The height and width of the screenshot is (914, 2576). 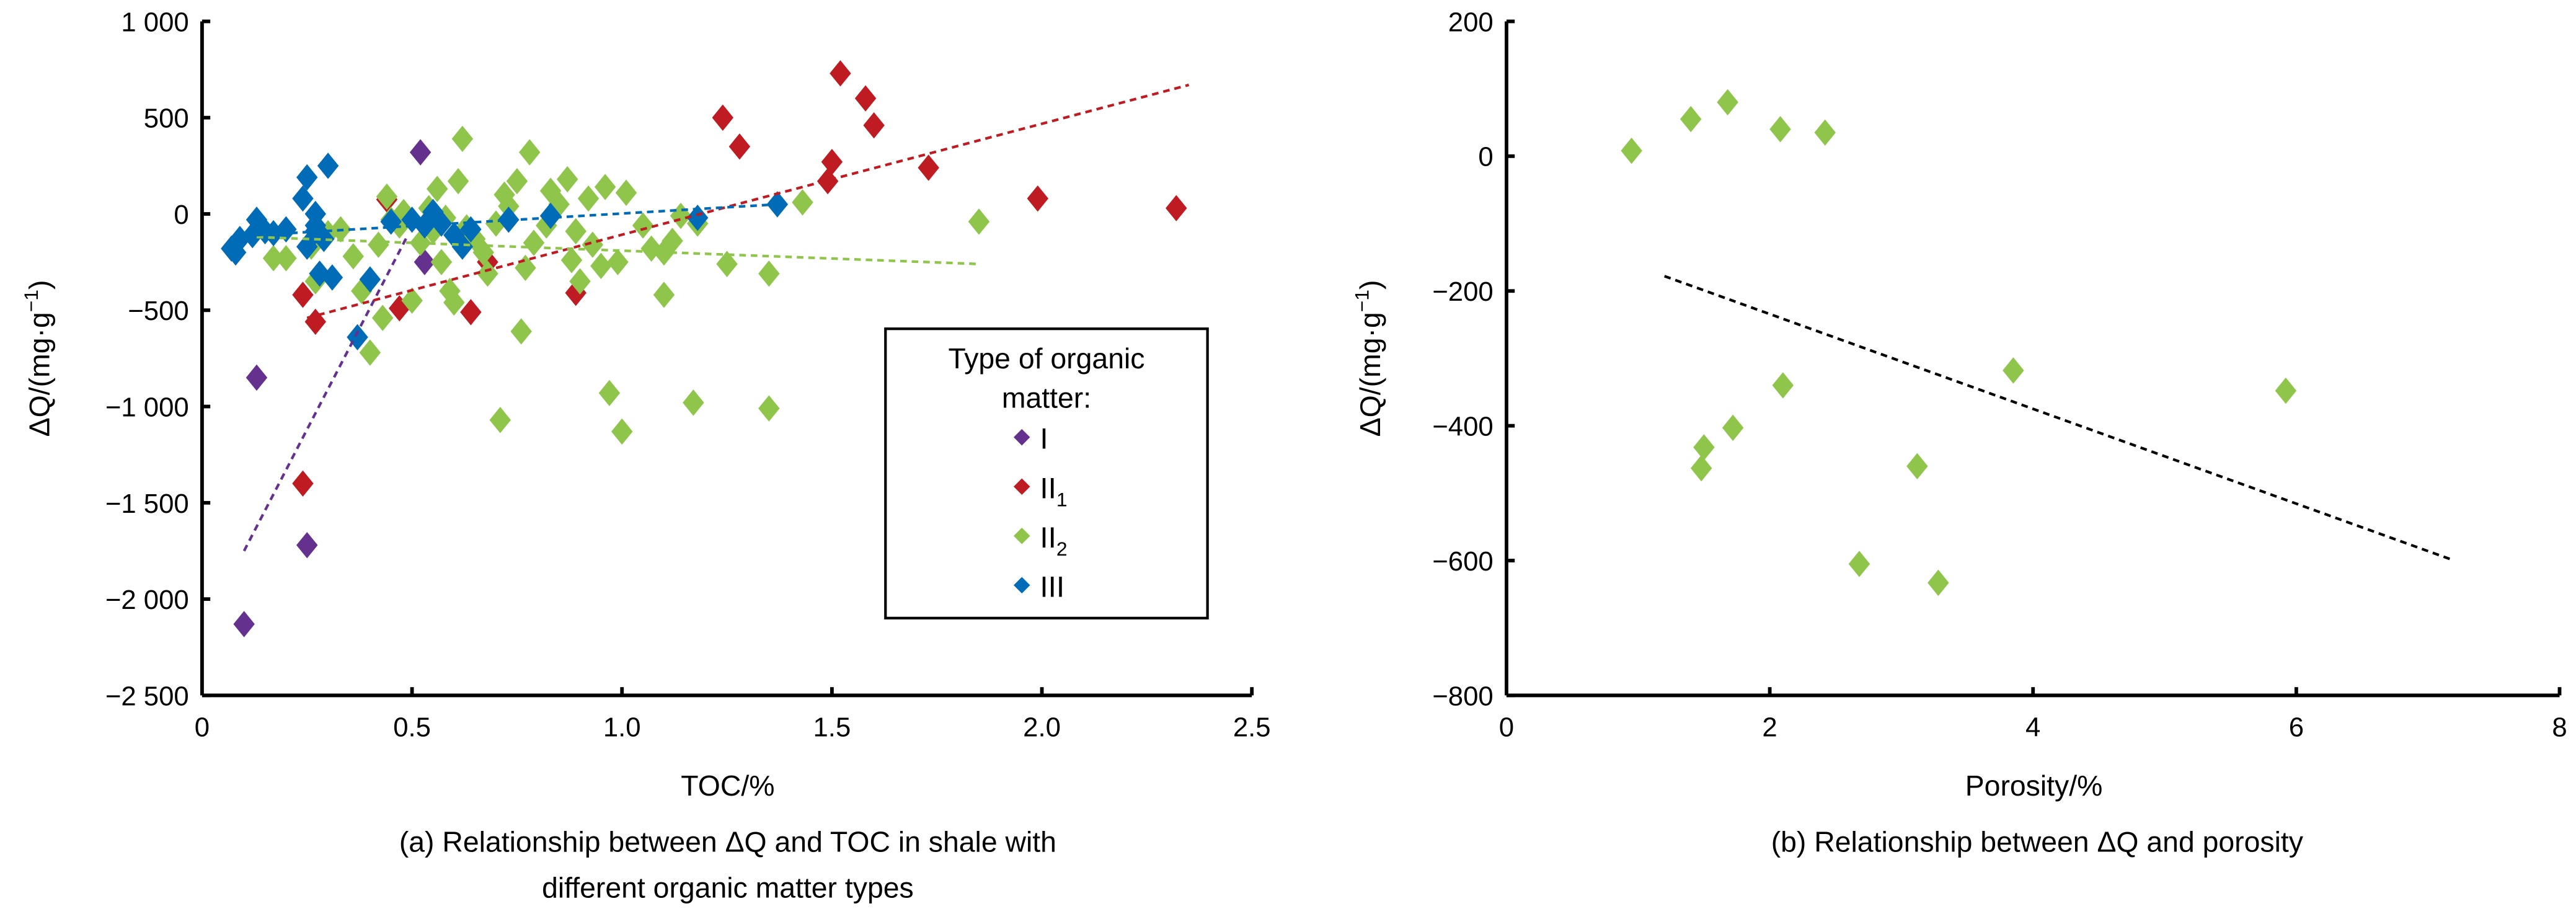 I want to click on y-tick-label: −200, so click(x=1463, y=292).